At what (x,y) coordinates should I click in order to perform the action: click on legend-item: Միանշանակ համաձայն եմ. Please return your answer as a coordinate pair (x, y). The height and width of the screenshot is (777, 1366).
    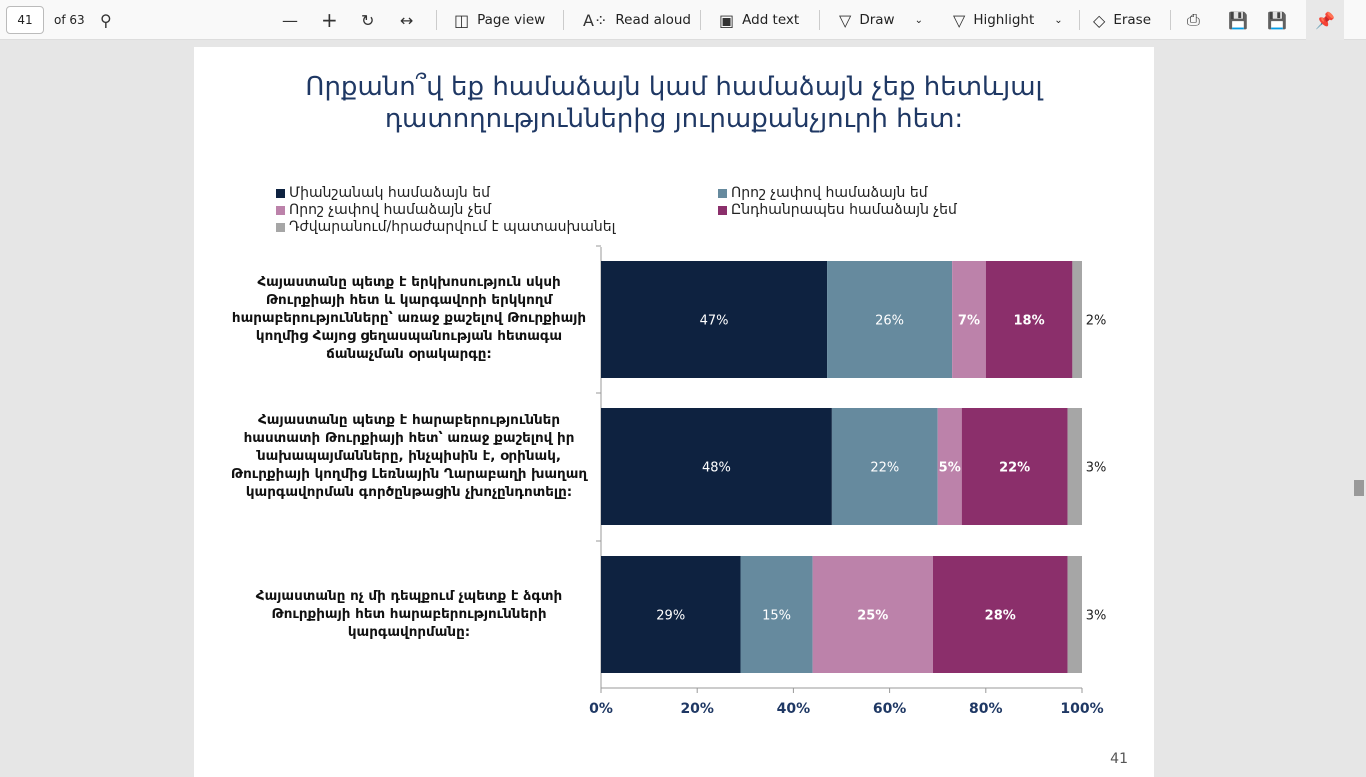
    Looking at the image, I should click on (383, 193).